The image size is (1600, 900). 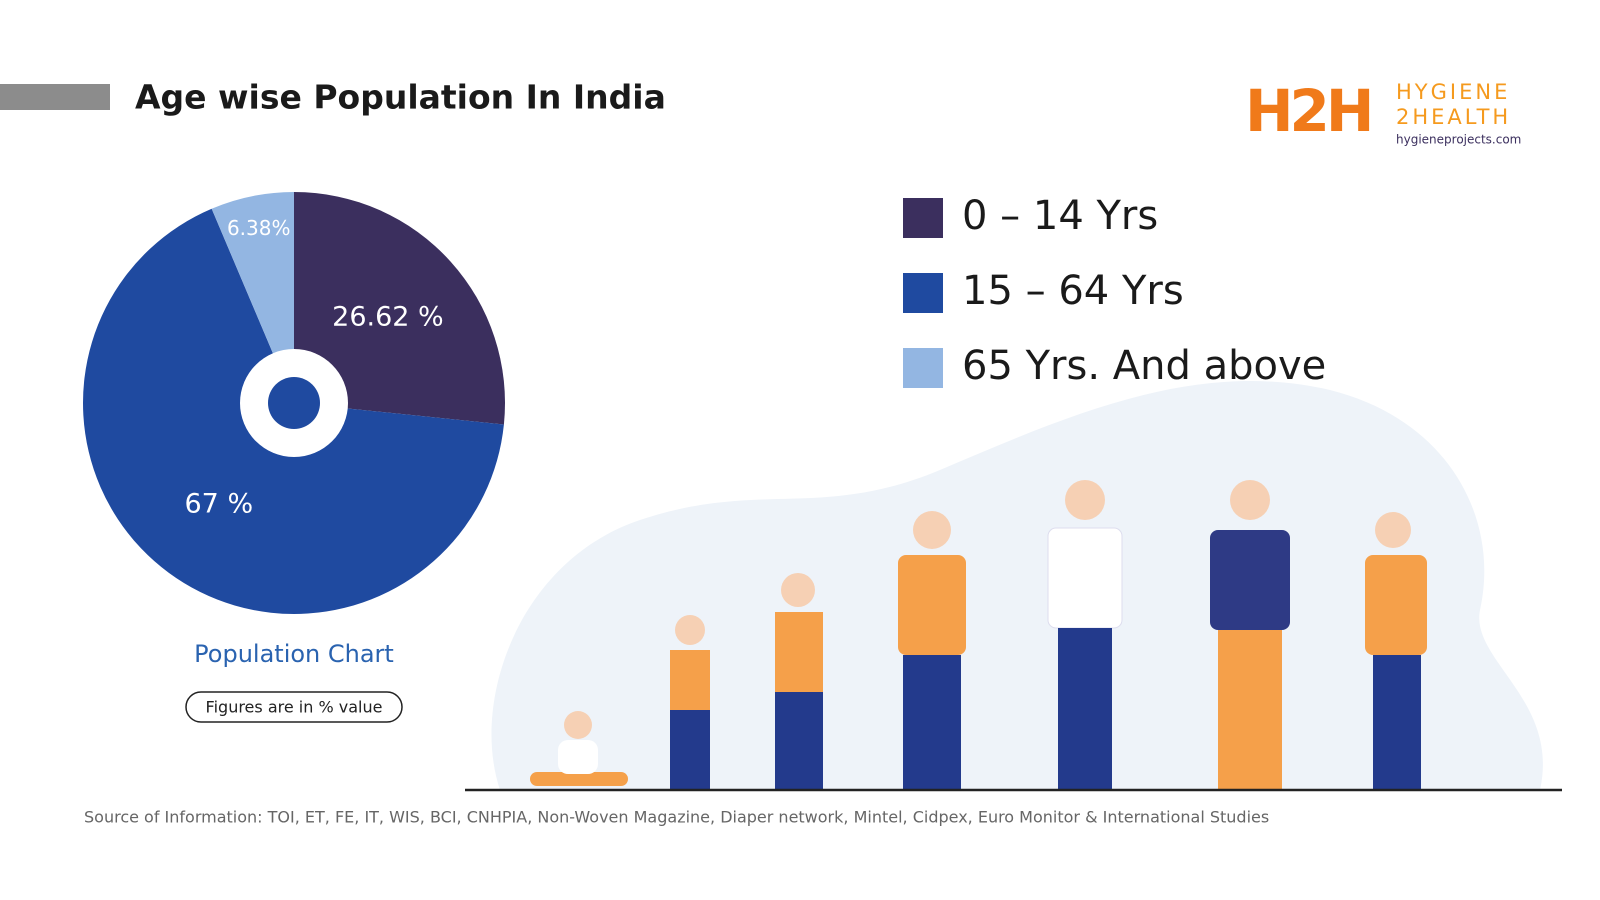 What do you see at coordinates (1073, 291) in the screenshot?
I see `legend-label: 15 – 64 Yrs` at bounding box center [1073, 291].